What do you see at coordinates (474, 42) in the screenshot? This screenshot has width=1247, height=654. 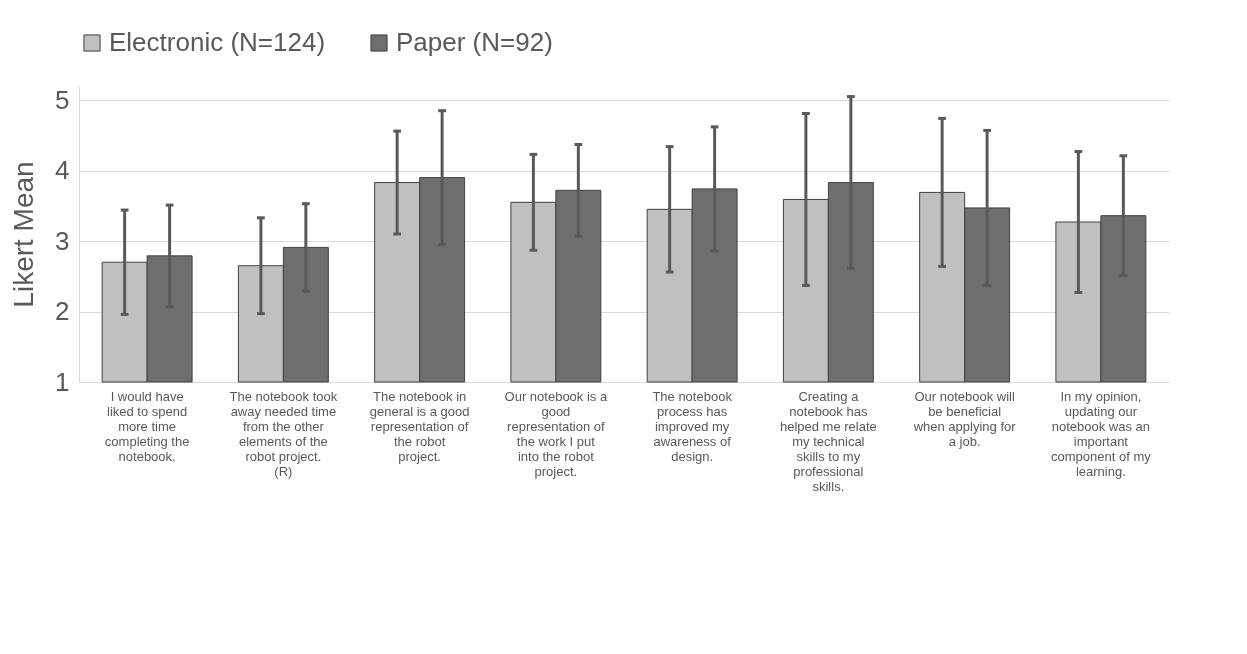 I see `legend-label: Paper (N=92)` at bounding box center [474, 42].